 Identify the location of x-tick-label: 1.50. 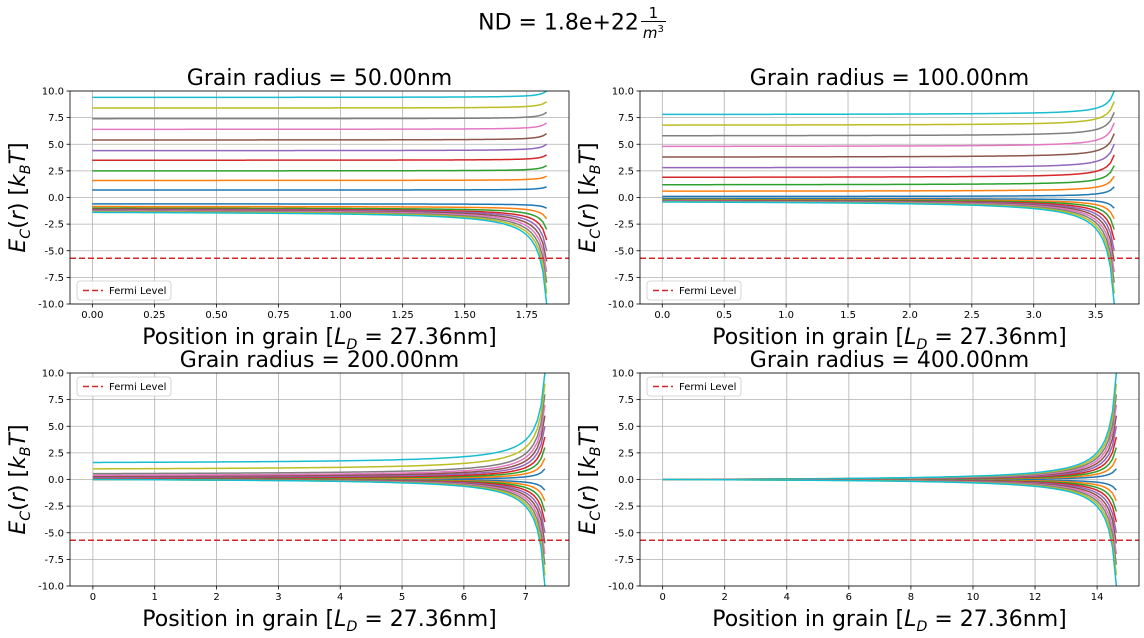
(465, 315).